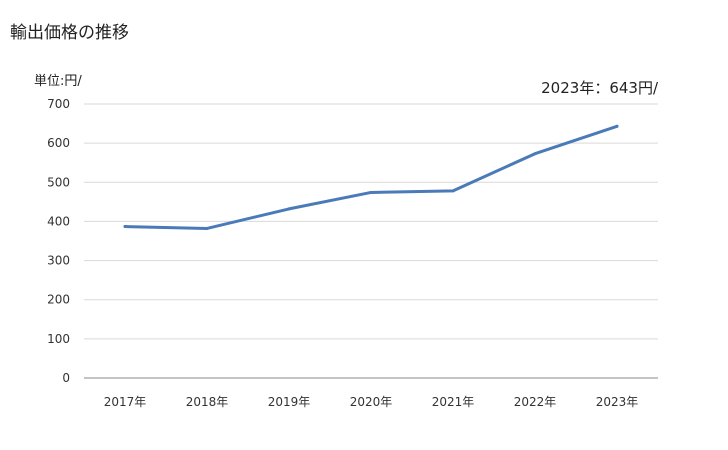  Describe the element at coordinates (58, 261) in the screenshot. I see `y-tick-label: 300` at that location.